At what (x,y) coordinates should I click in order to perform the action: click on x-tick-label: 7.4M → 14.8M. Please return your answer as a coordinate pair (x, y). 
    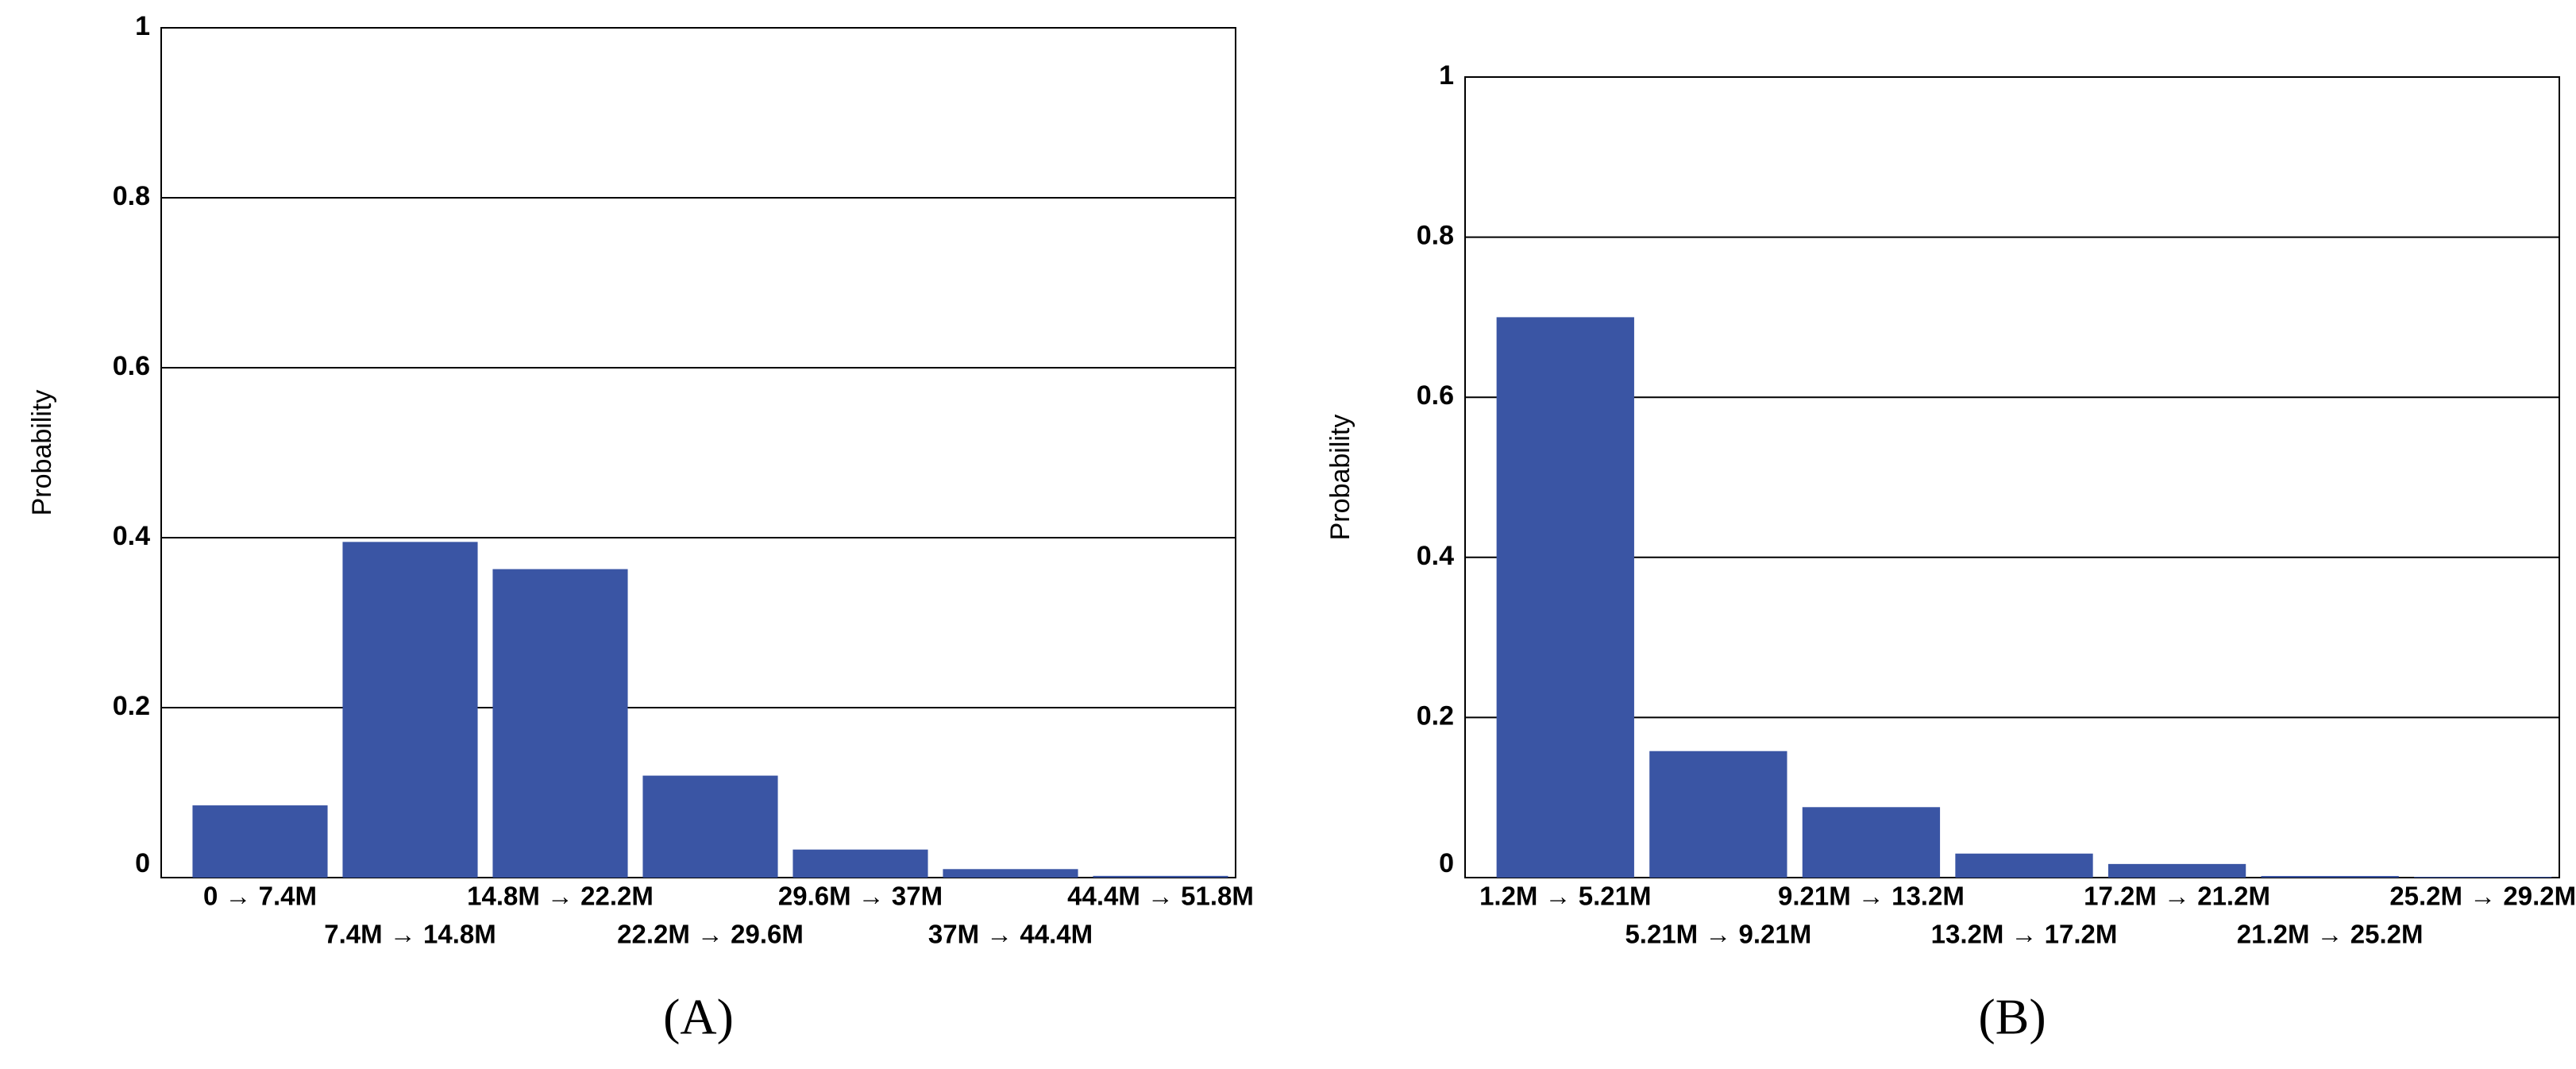
    Looking at the image, I should click on (410, 934).